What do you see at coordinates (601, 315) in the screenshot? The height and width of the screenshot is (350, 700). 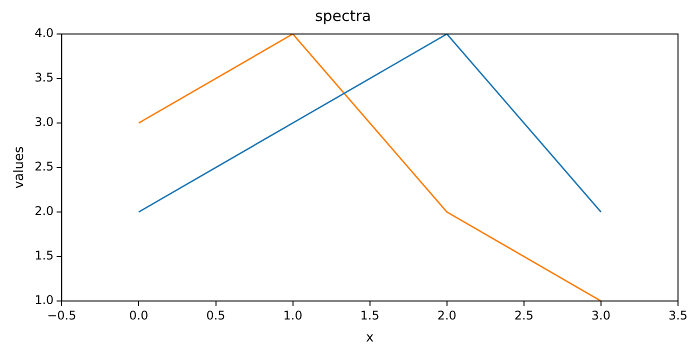 I see `x-tick-label: 3.0` at bounding box center [601, 315].